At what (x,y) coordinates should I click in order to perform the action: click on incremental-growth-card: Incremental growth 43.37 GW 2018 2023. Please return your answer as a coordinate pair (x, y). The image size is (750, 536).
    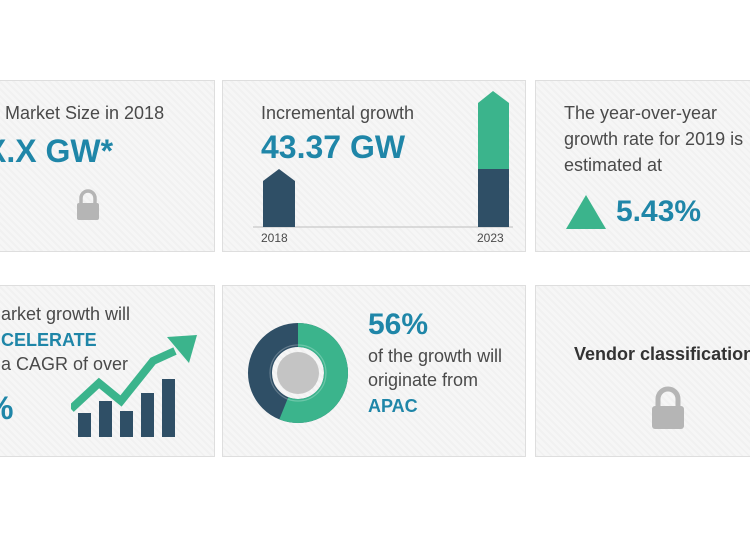
    Looking at the image, I should click on (374, 166).